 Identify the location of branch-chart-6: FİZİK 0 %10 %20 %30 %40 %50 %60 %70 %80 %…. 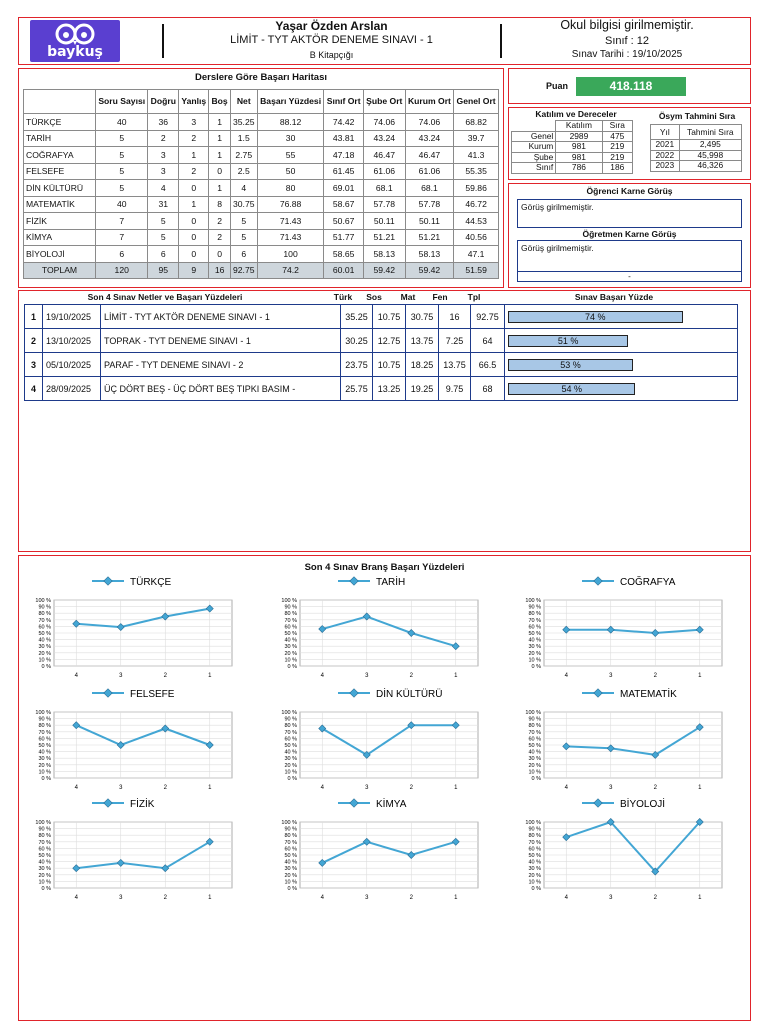
(134, 849).